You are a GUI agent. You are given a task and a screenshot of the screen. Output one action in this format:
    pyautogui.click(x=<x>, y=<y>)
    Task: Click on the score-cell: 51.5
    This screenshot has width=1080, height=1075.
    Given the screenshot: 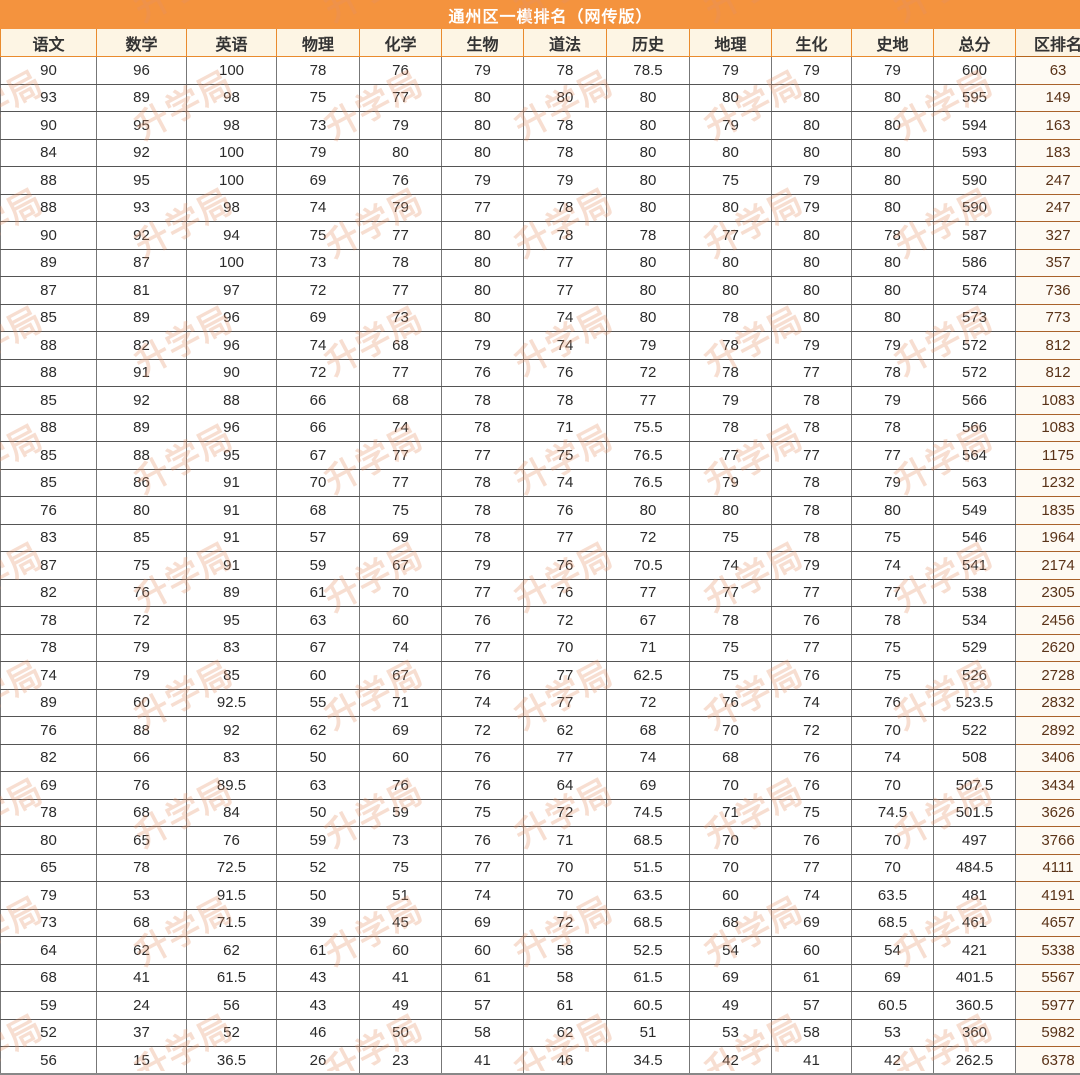 What is the action you would take?
    pyautogui.click(x=648, y=868)
    